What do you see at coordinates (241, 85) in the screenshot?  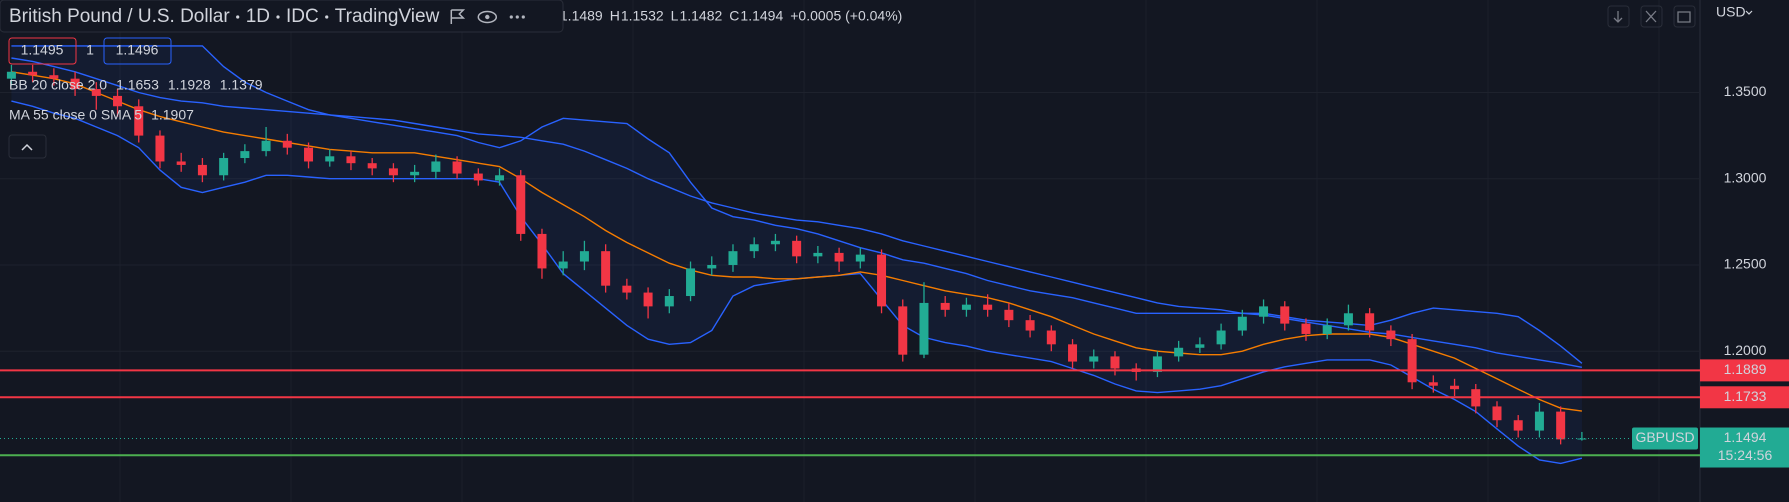 I see `indicator-value: 1.1379` at bounding box center [241, 85].